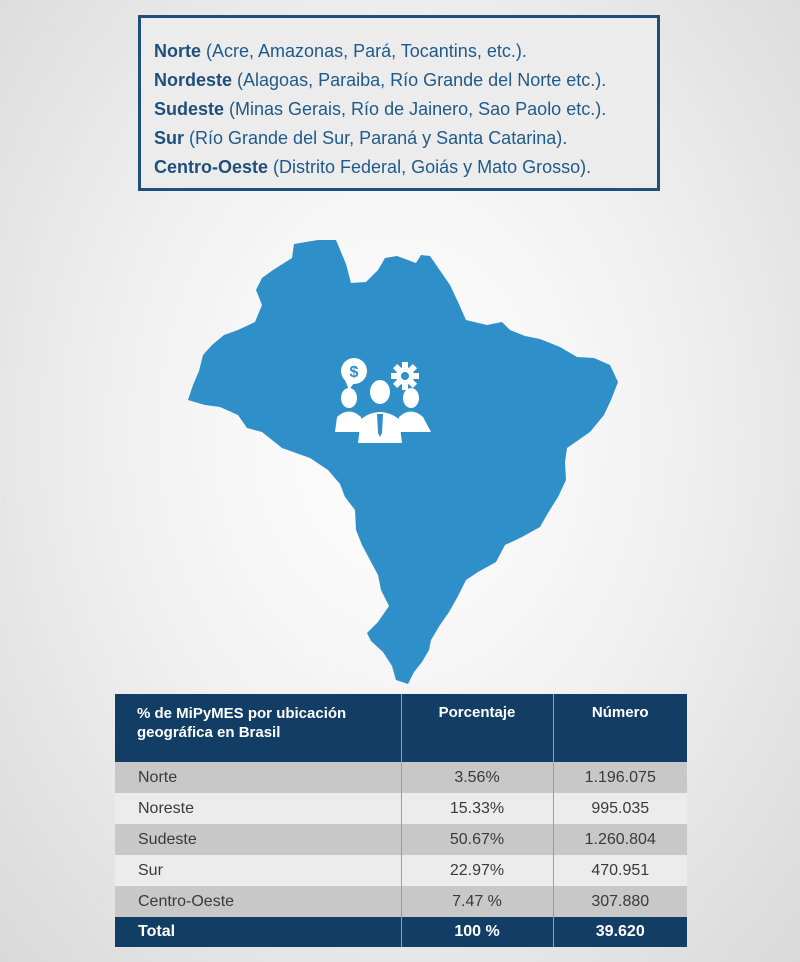 The height and width of the screenshot is (962, 800). Describe the element at coordinates (477, 777) in the screenshot. I see `cell-percent: 3.56%` at that location.